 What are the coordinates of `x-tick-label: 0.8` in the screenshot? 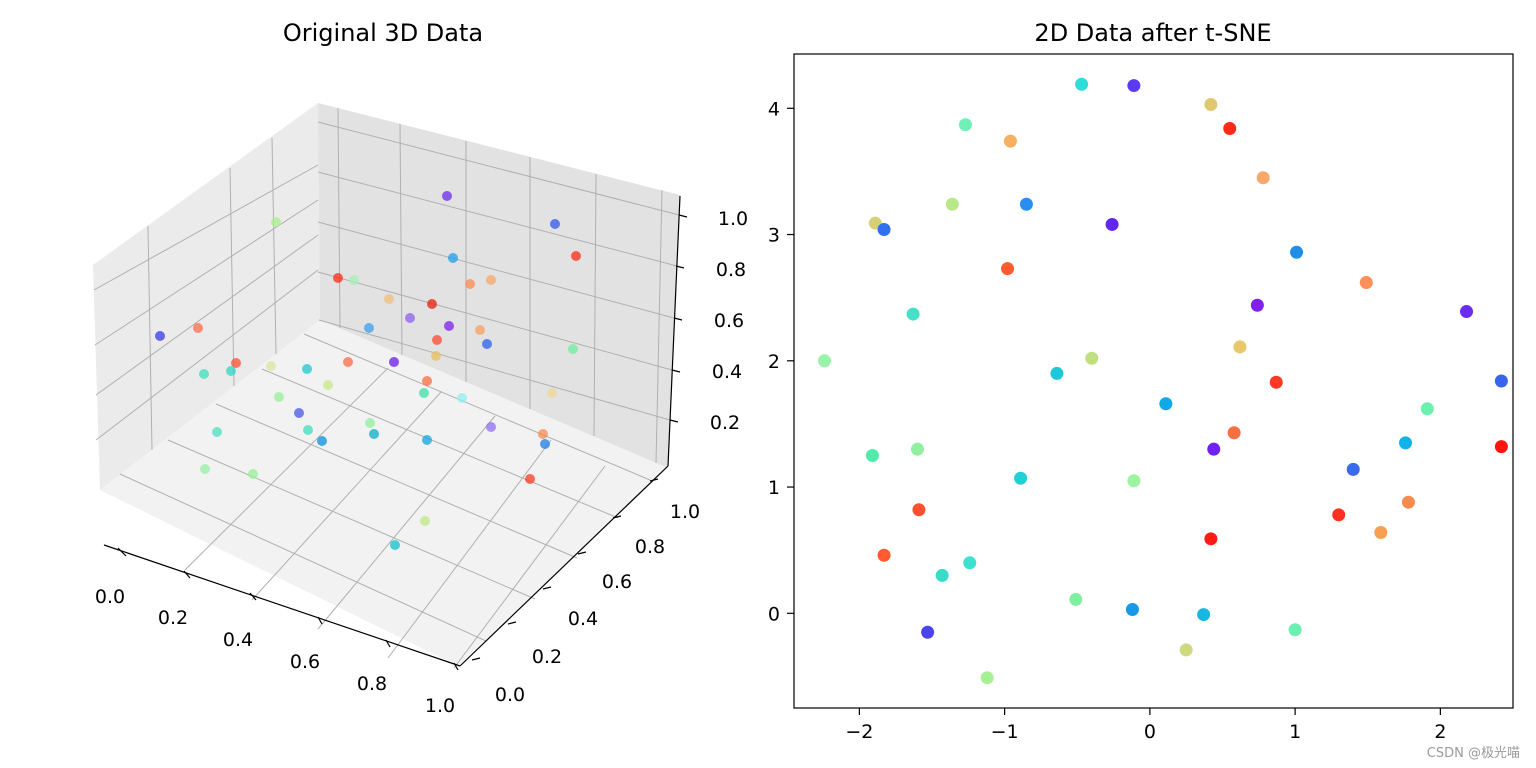 It's located at (372, 684).